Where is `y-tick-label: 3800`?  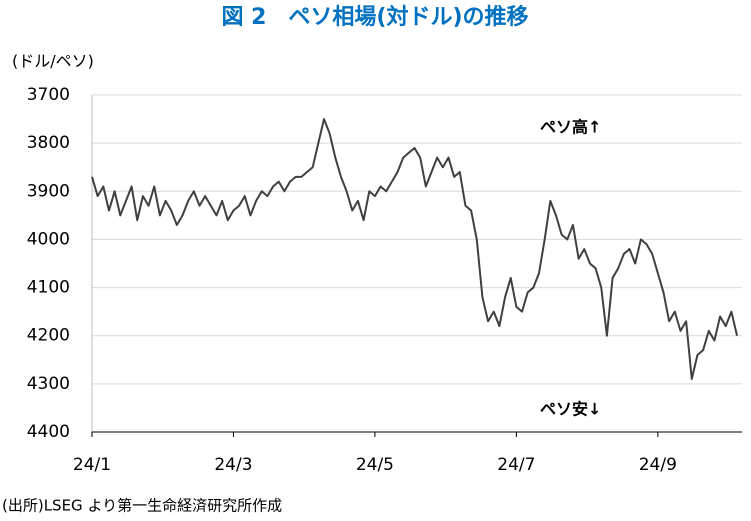
y-tick-label: 3800 is located at coordinates (48, 143).